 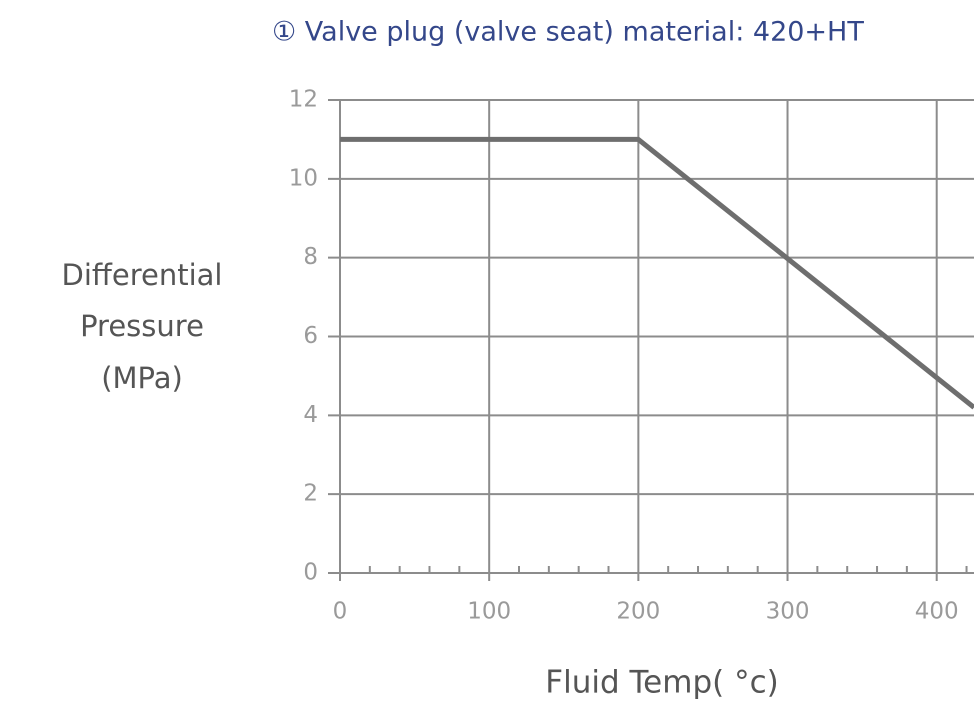 What do you see at coordinates (937, 612) in the screenshot?
I see `x-tick-label: 400` at bounding box center [937, 612].